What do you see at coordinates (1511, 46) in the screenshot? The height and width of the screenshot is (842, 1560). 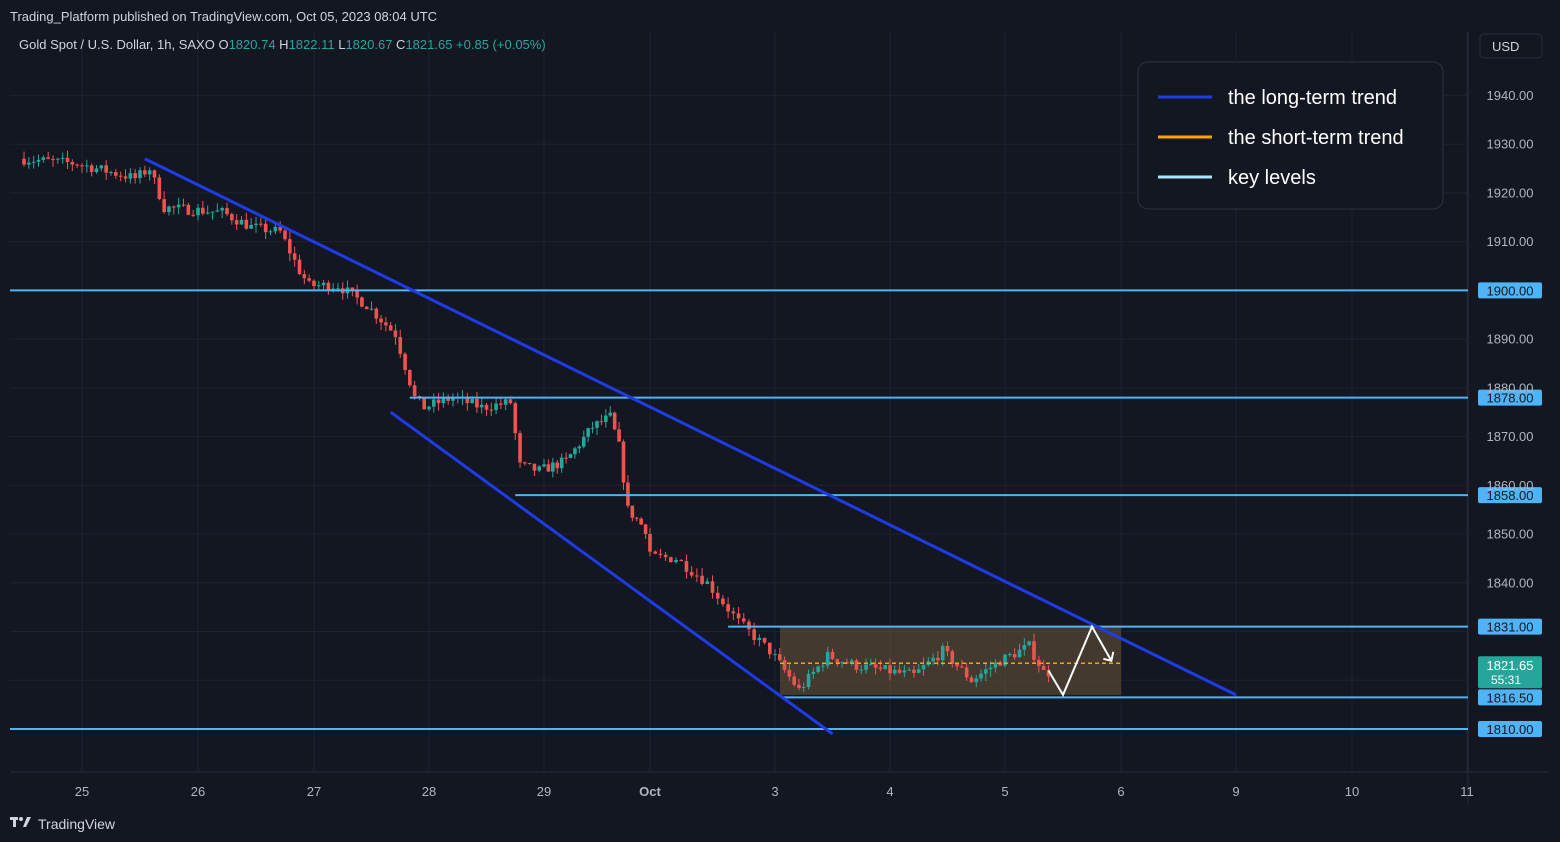 I see `currency-button` at bounding box center [1511, 46].